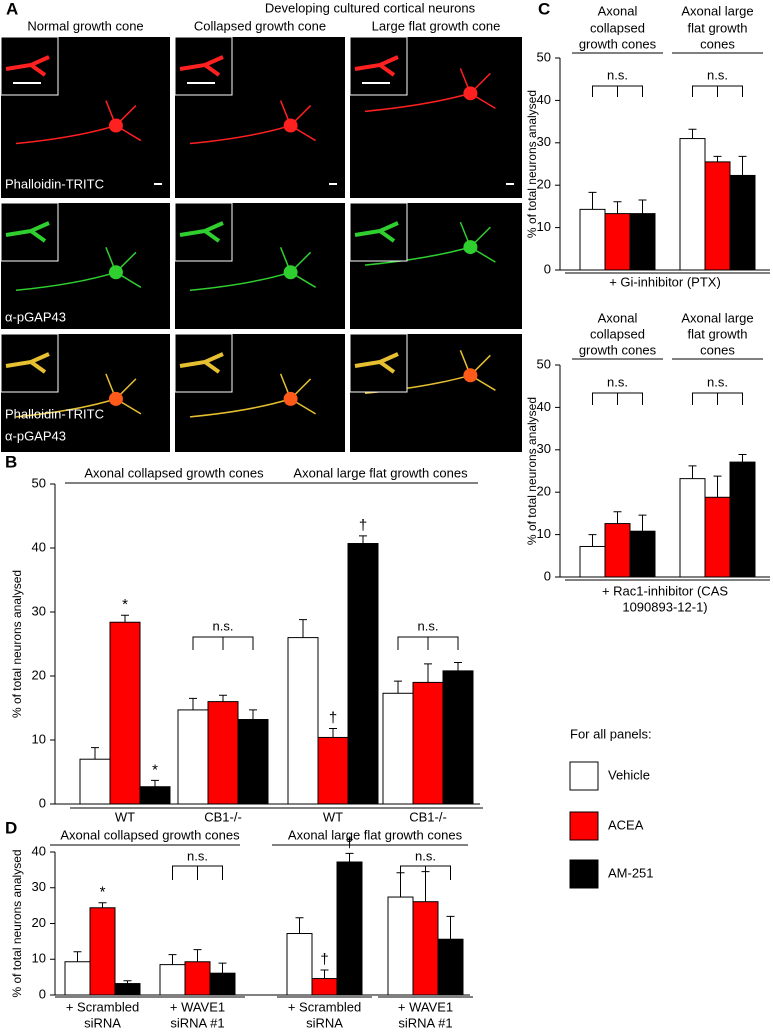 The image size is (773, 1033). What do you see at coordinates (544, 406) in the screenshot?
I see `y-tick-label: 40` at bounding box center [544, 406].